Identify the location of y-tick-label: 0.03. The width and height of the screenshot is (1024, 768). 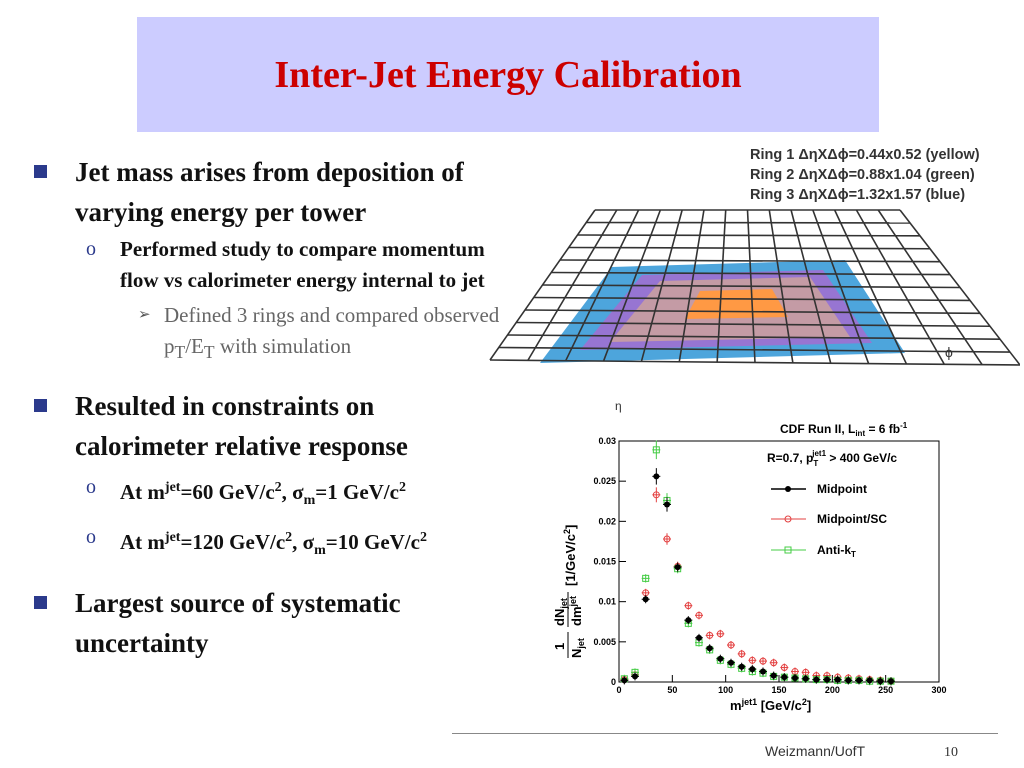
(607, 441).